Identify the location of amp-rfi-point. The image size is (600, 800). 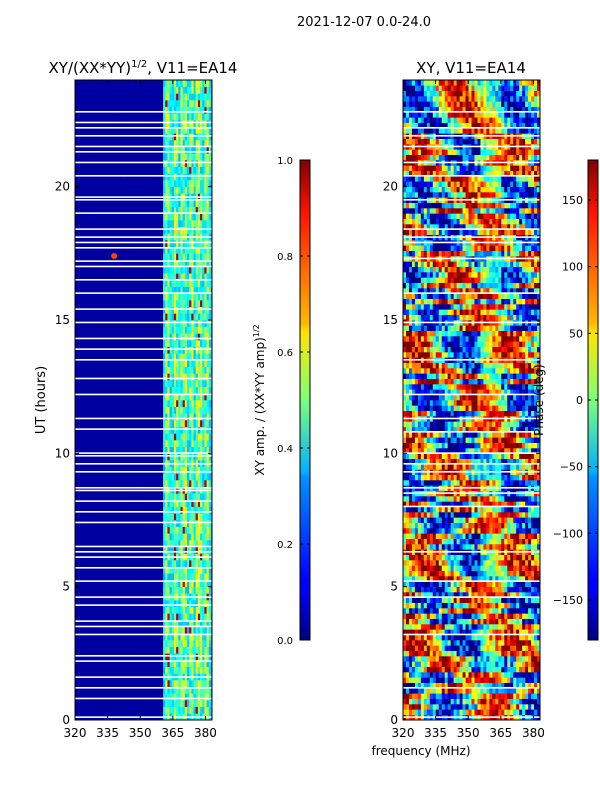
(114, 256).